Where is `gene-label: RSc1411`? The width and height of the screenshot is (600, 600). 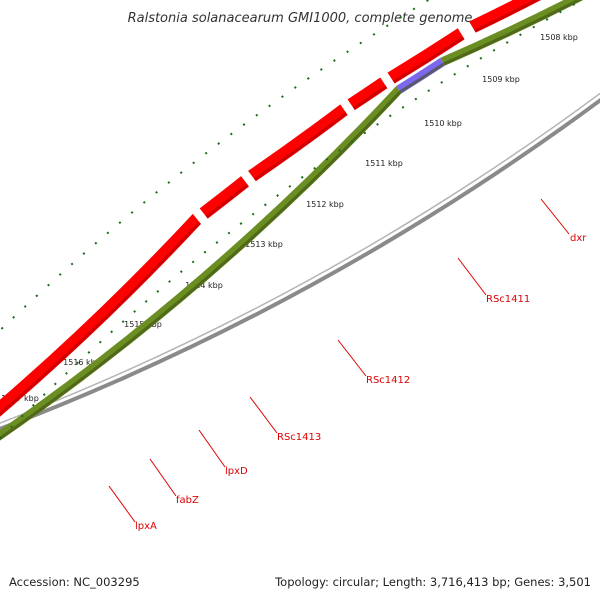
gene-label: RSc1411 is located at coordinates (508, 299).